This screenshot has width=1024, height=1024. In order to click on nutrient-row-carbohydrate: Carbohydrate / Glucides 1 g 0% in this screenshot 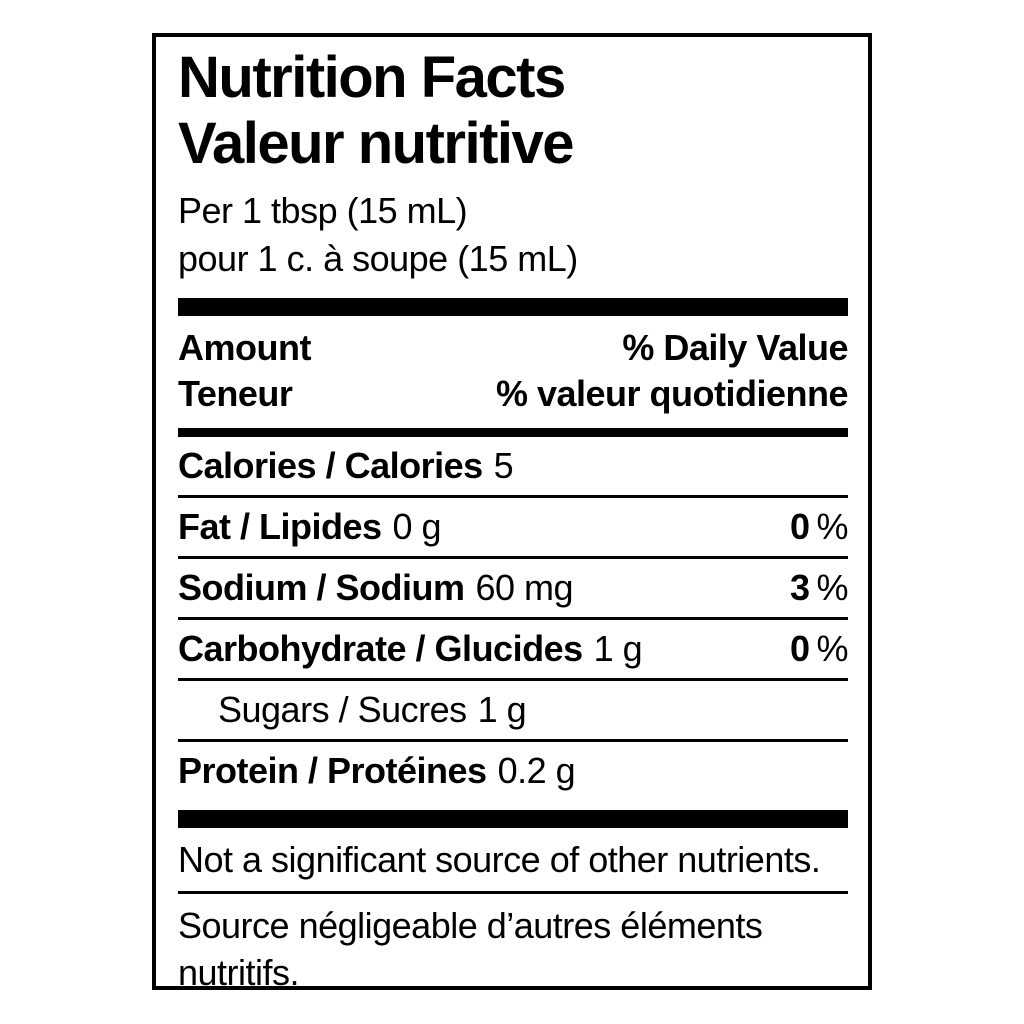, I will do `click(513, 649)`.